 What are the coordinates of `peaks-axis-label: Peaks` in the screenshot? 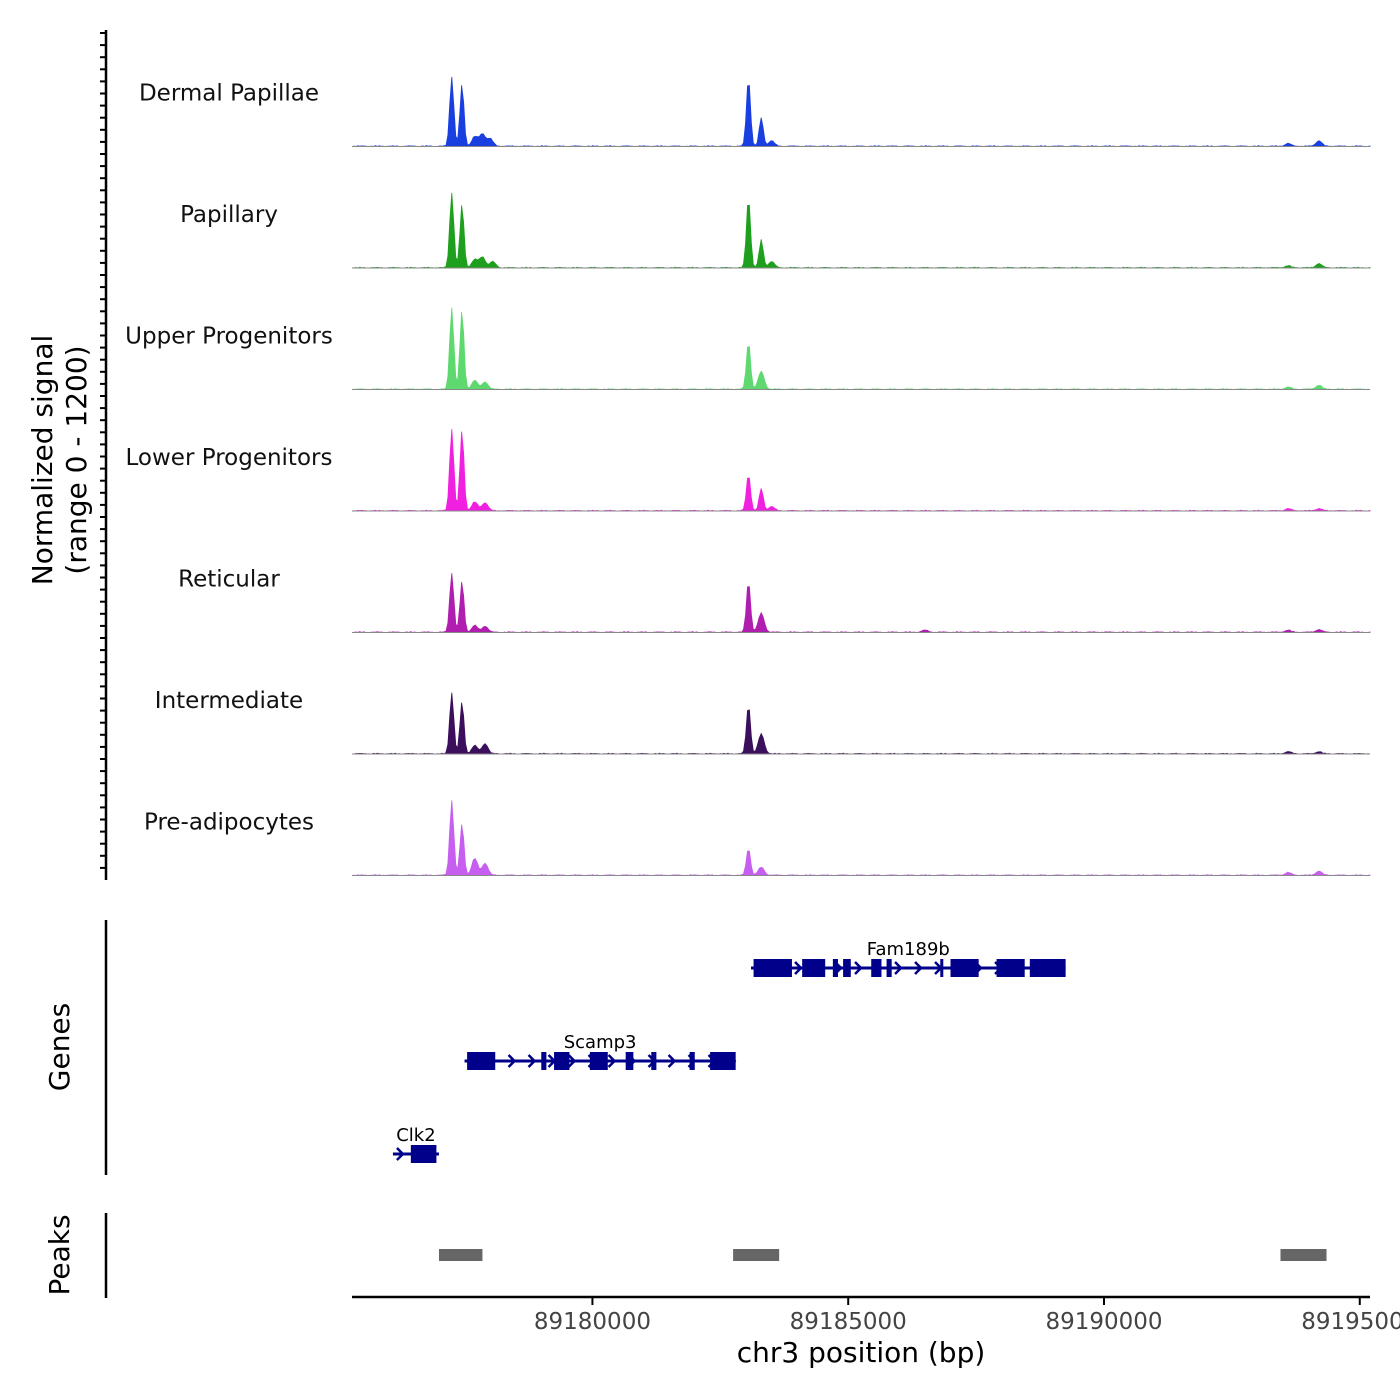 It's located at (59, 1254).